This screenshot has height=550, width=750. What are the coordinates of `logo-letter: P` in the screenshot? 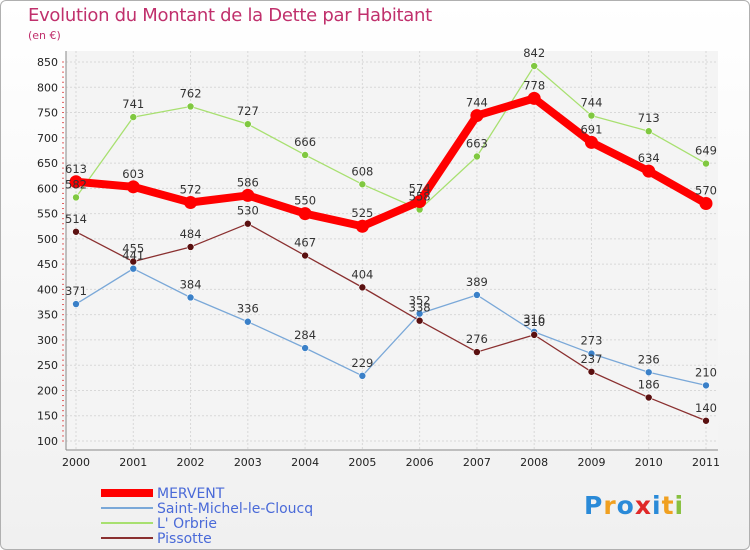 It's located at (594, 505).